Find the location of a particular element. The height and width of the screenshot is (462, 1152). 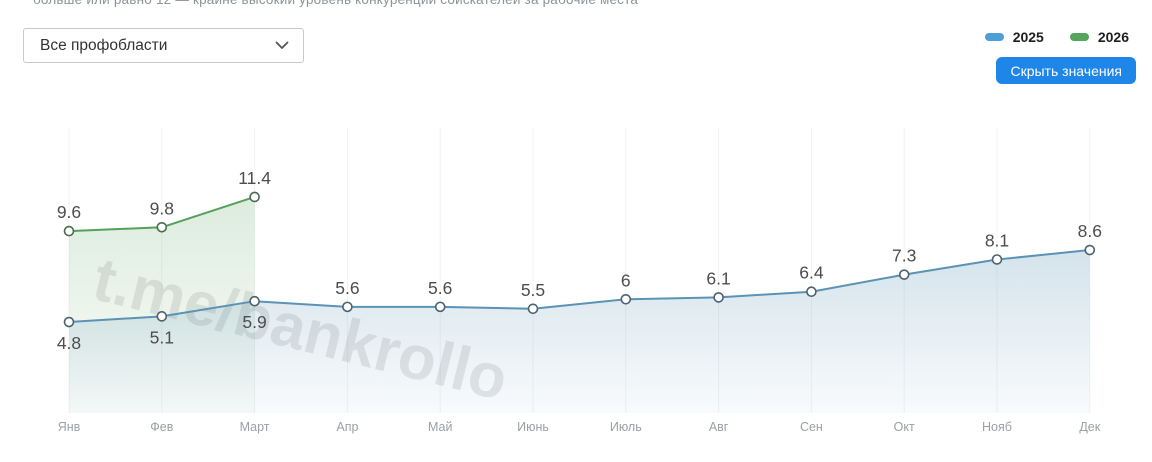

point-2025-Май is located at coordinates (440, 307).